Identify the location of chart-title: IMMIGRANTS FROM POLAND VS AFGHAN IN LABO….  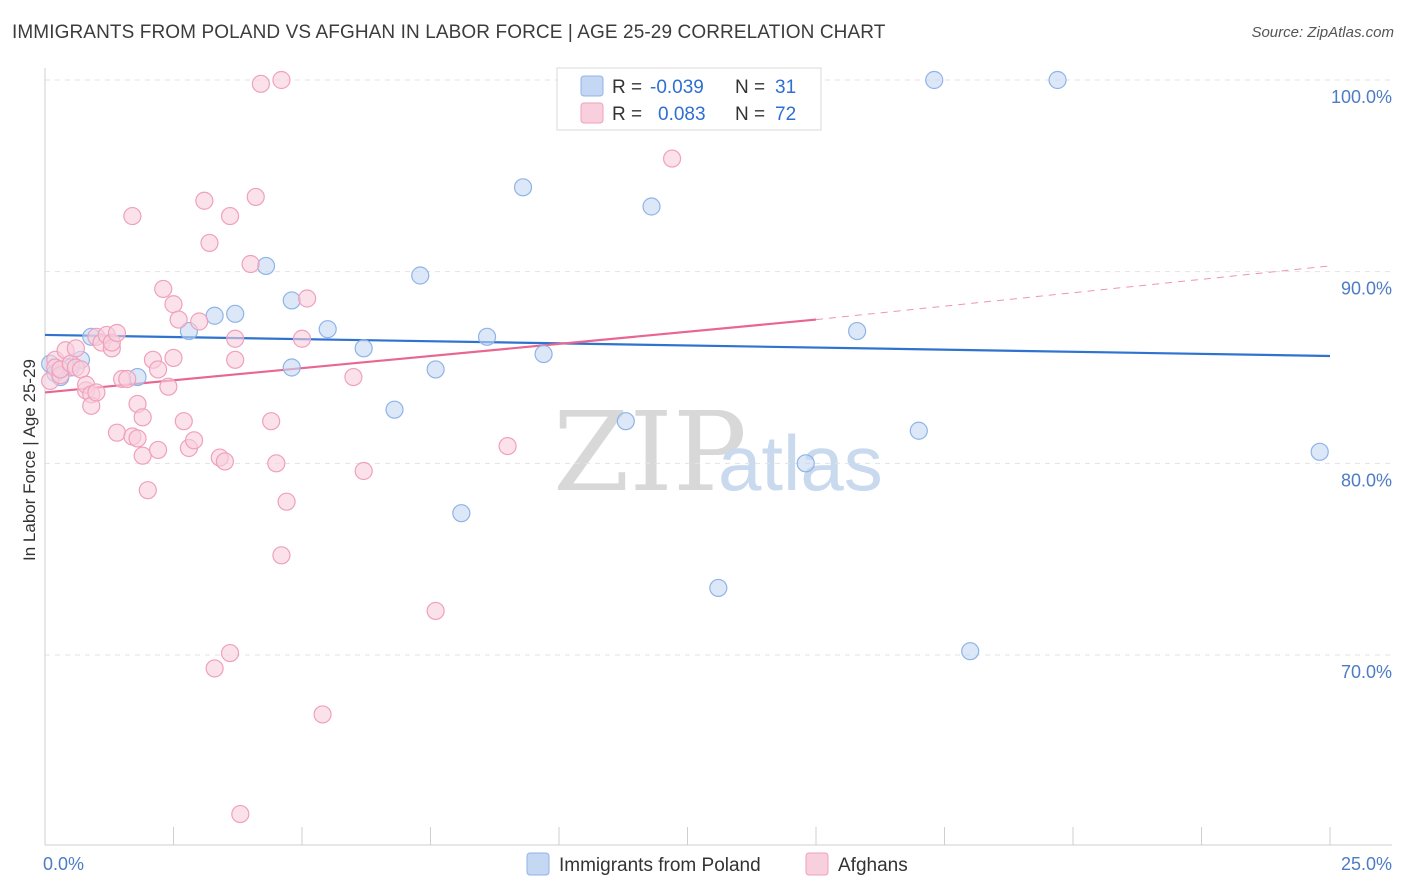
(449, 32).